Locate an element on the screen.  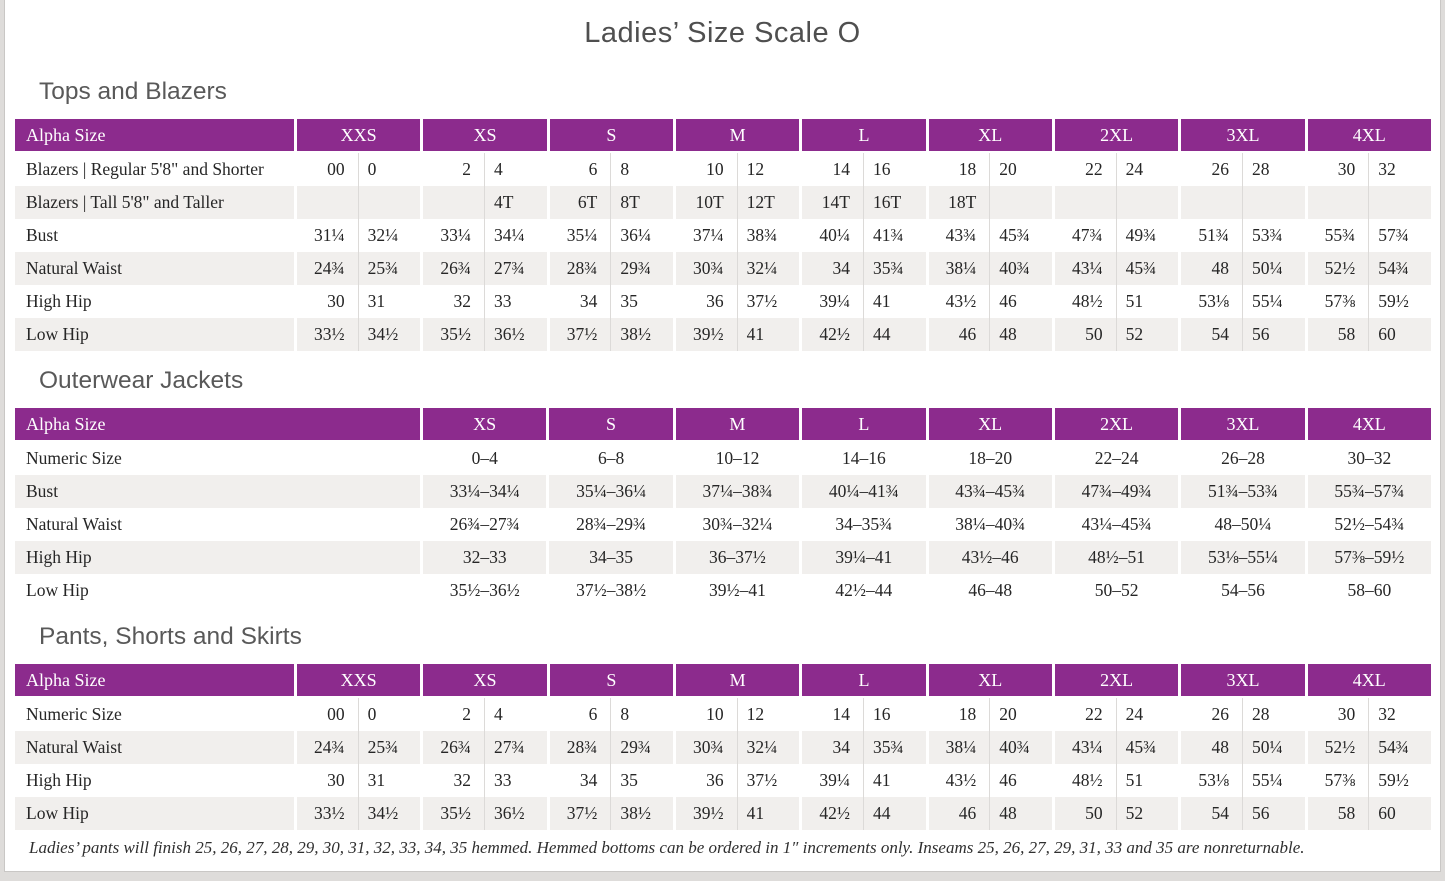
size-value-pair: 26¾ 27¾ is located at coordinates (485, 747).